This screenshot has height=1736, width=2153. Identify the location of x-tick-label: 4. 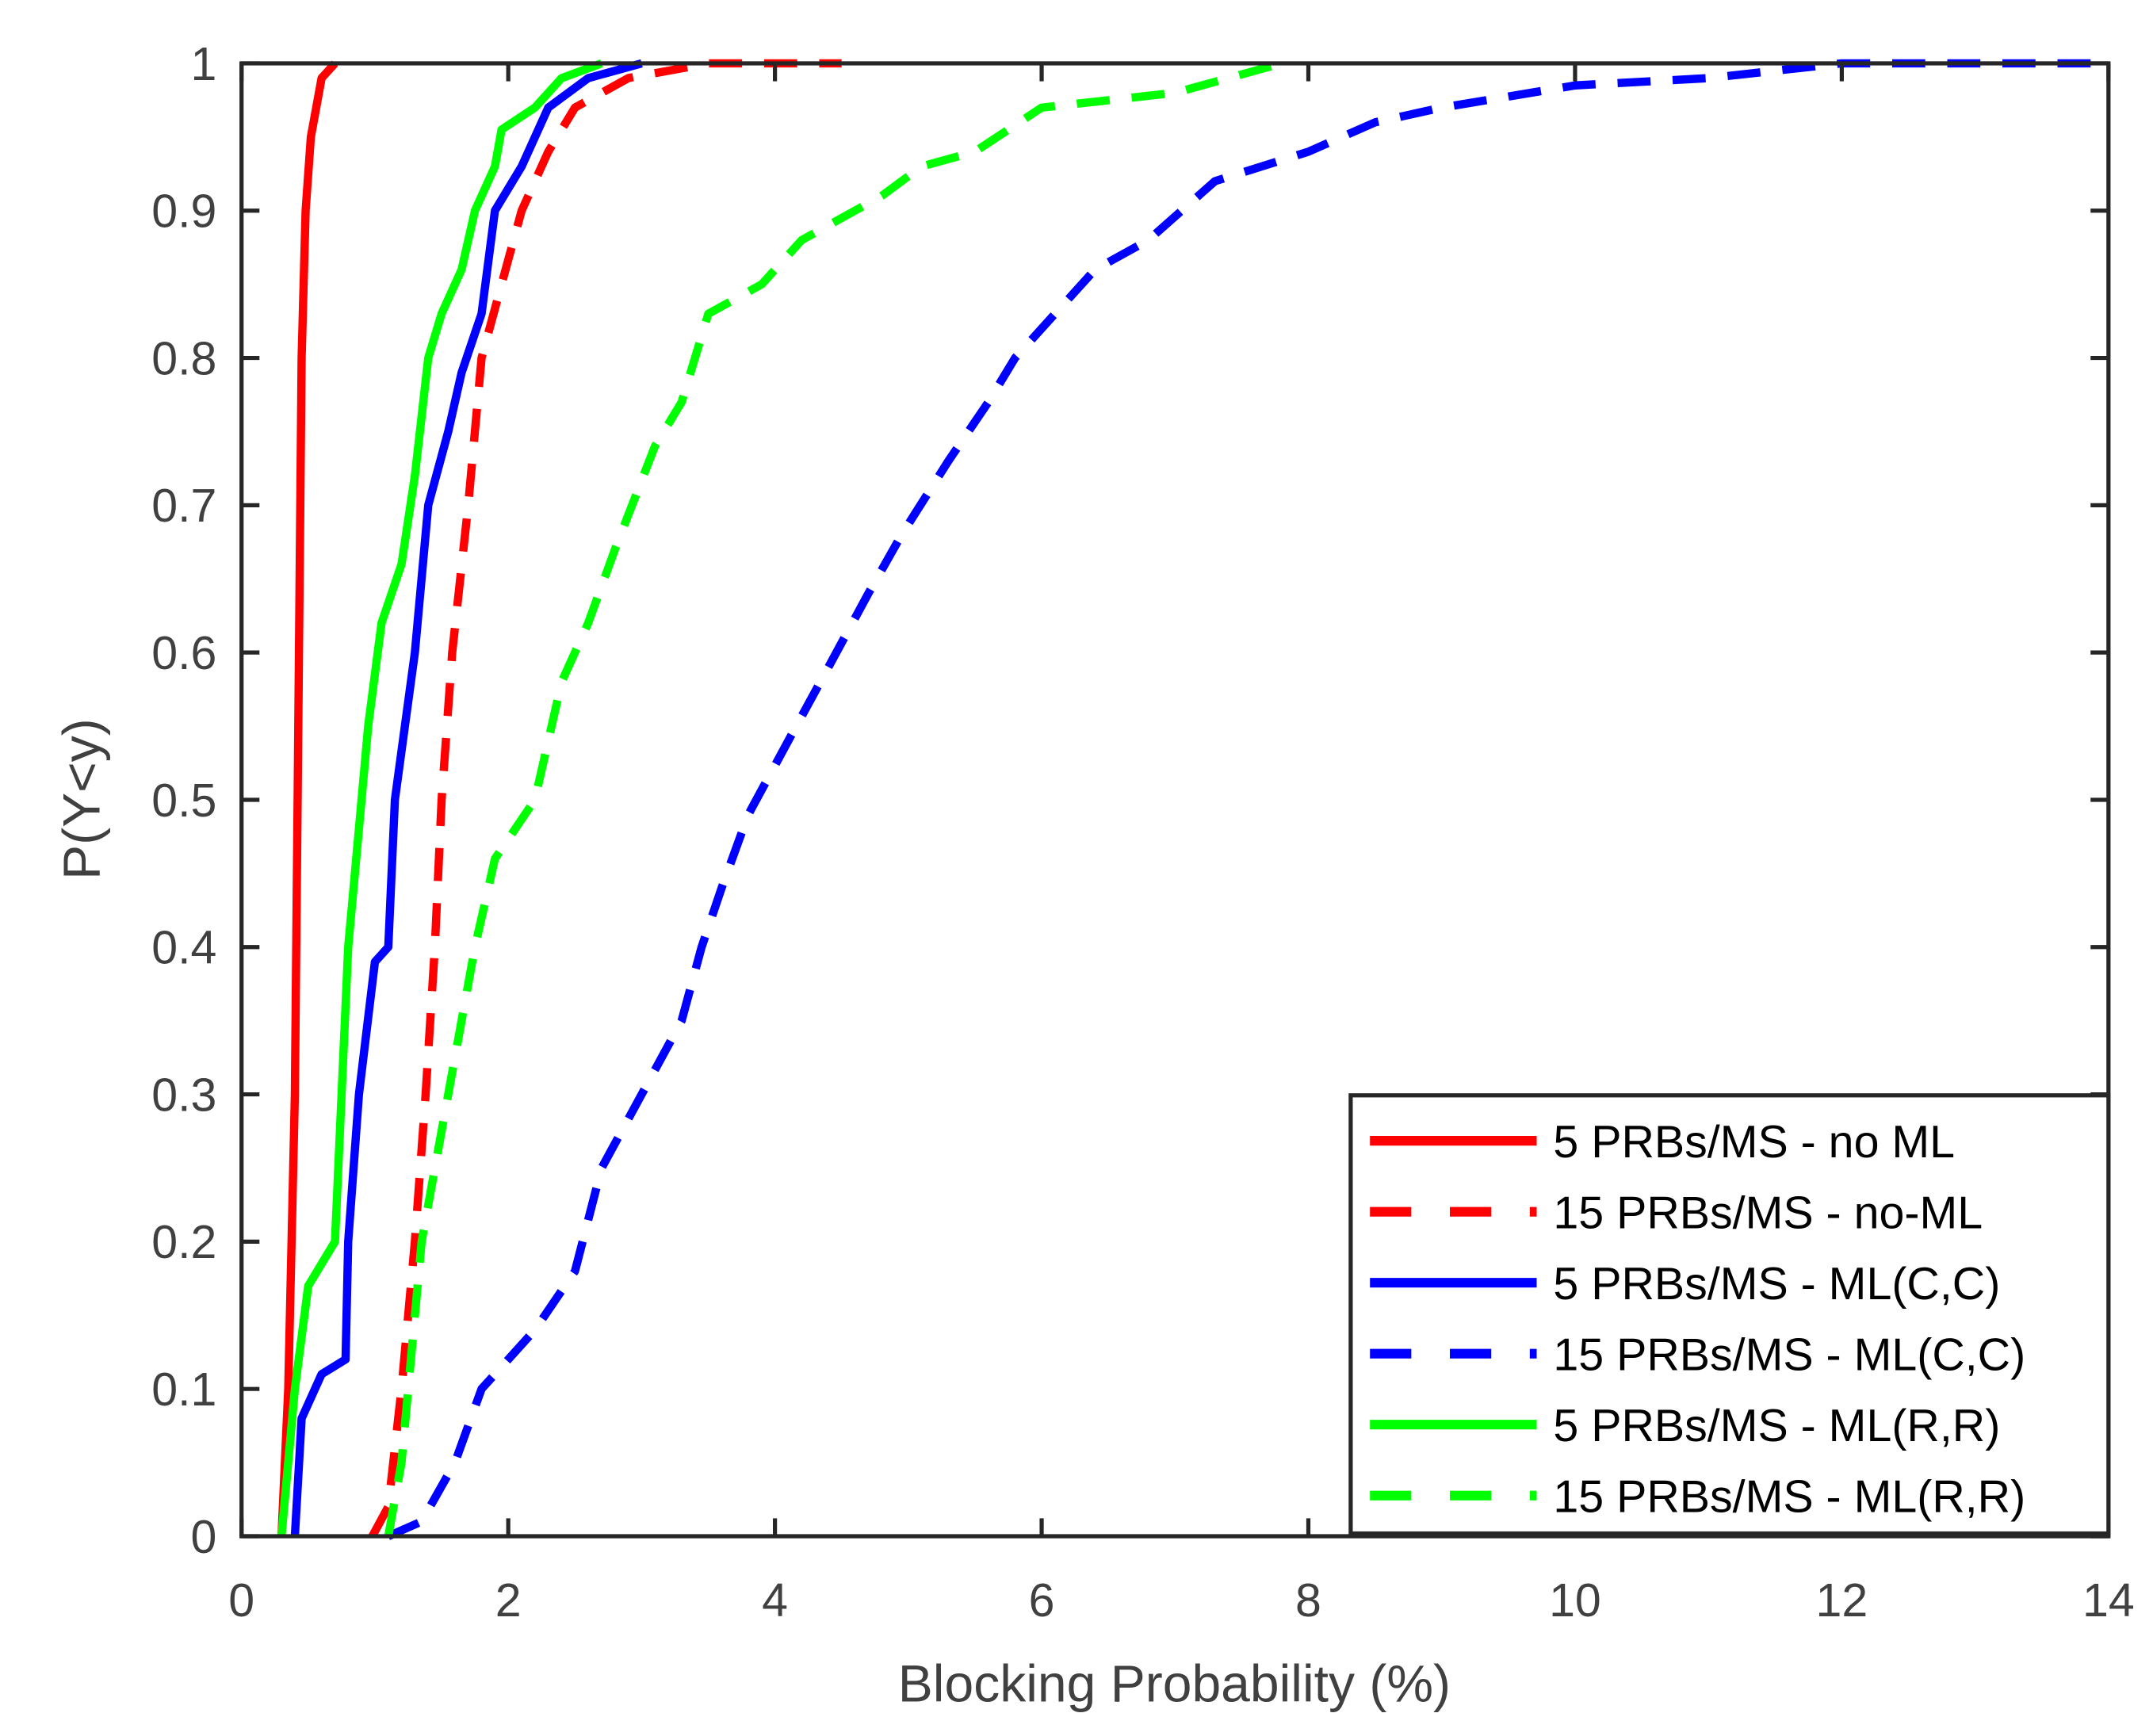
(775, 1600).